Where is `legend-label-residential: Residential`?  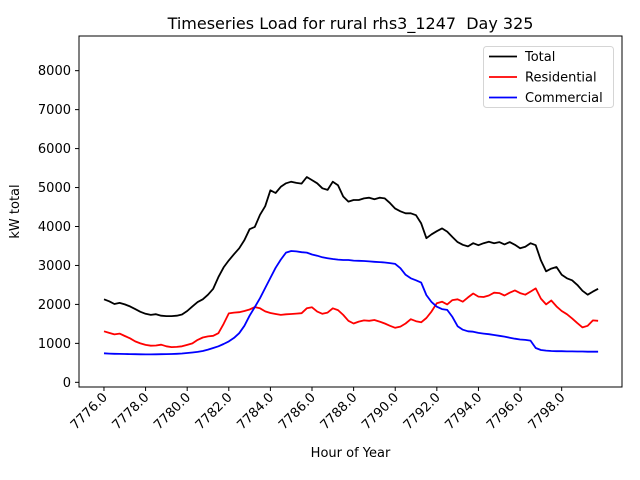
legend-label-residential: Residential is located at coordinates (561, 78).